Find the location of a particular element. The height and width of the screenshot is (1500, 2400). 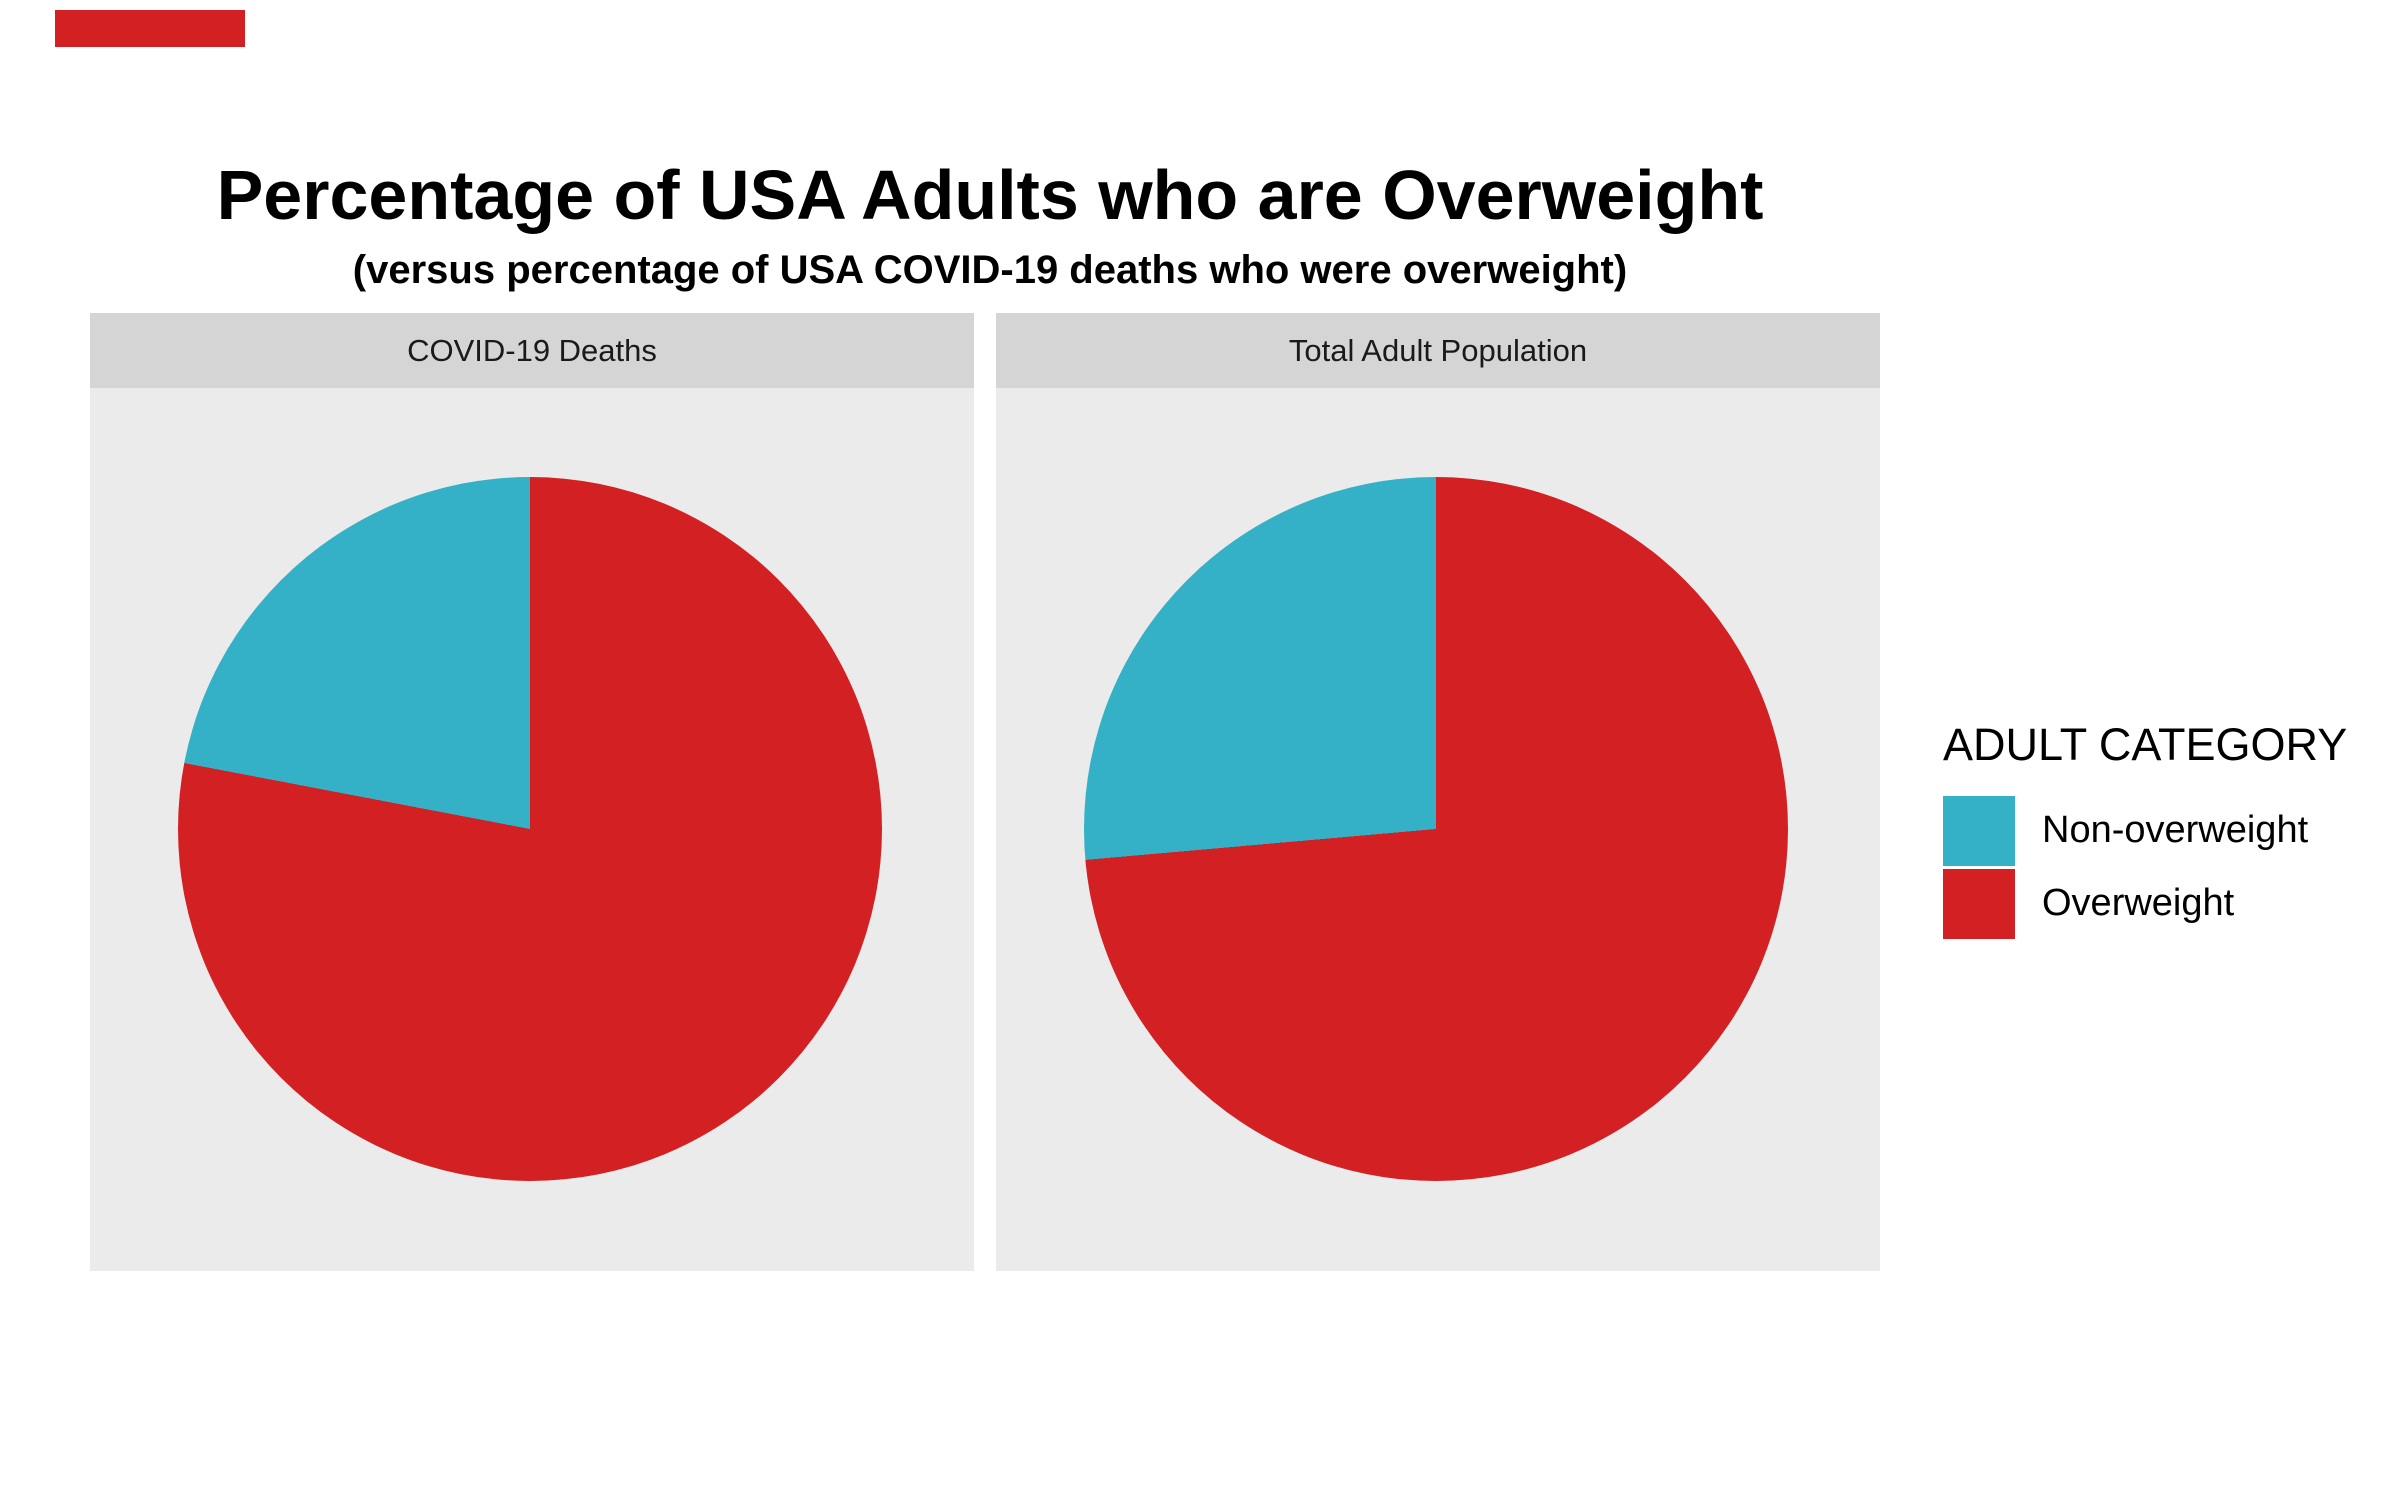

legend-title: ADULT CATEGORY is located at coordinates (2145, 744).